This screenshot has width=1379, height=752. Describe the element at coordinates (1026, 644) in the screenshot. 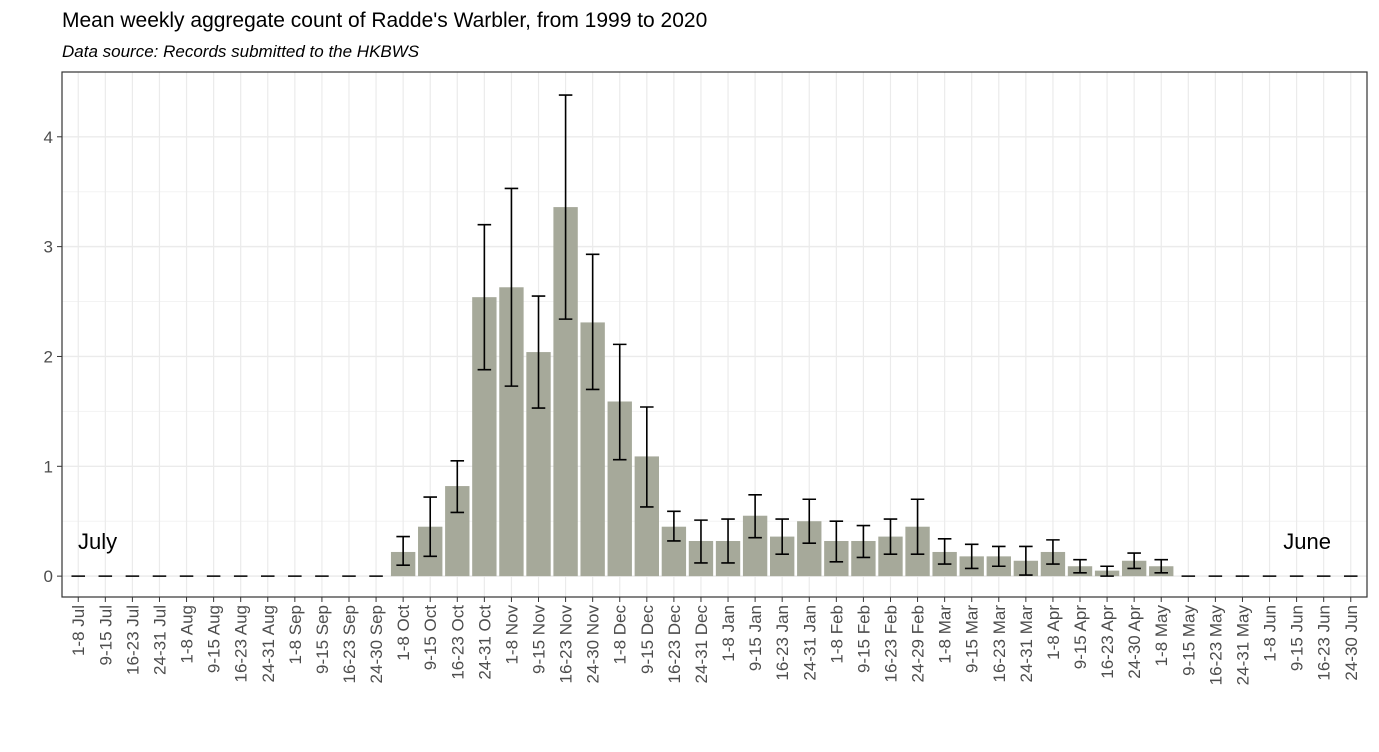

I see `x-tick-label: 24-31 Mar` at that location.